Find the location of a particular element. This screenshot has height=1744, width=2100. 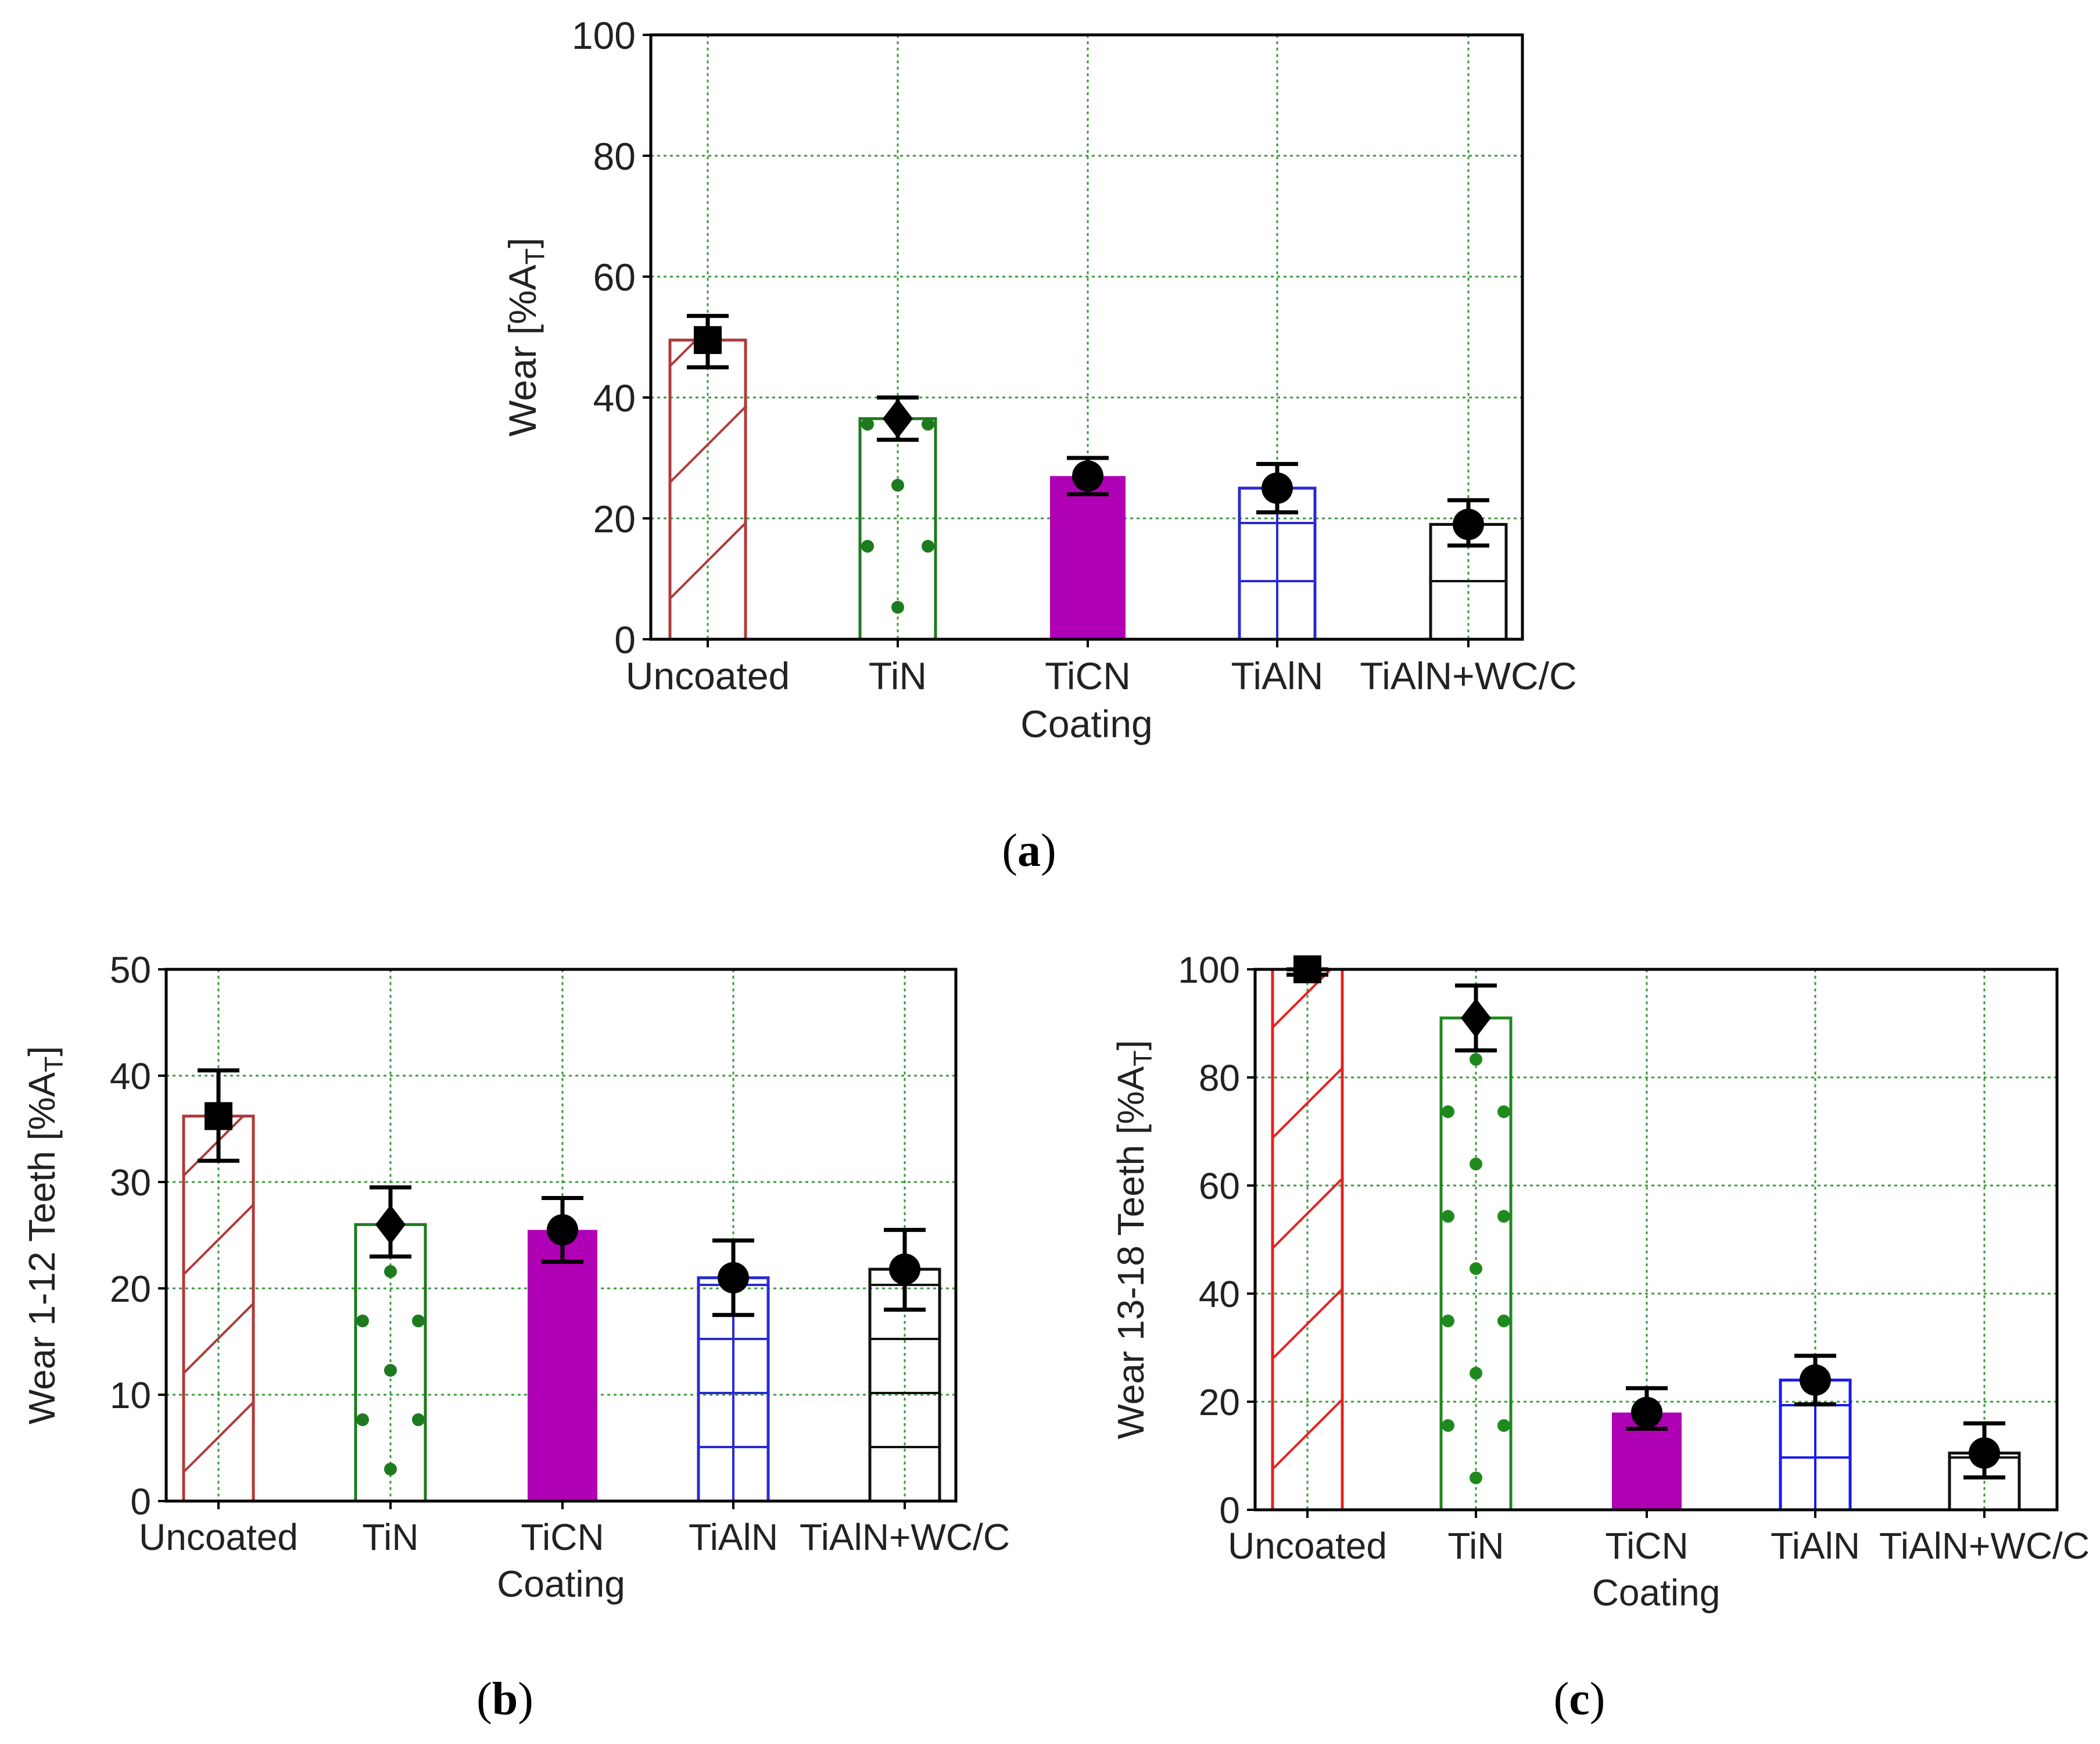

y-tick-label: 30 is located at coordinates (130, 1183).